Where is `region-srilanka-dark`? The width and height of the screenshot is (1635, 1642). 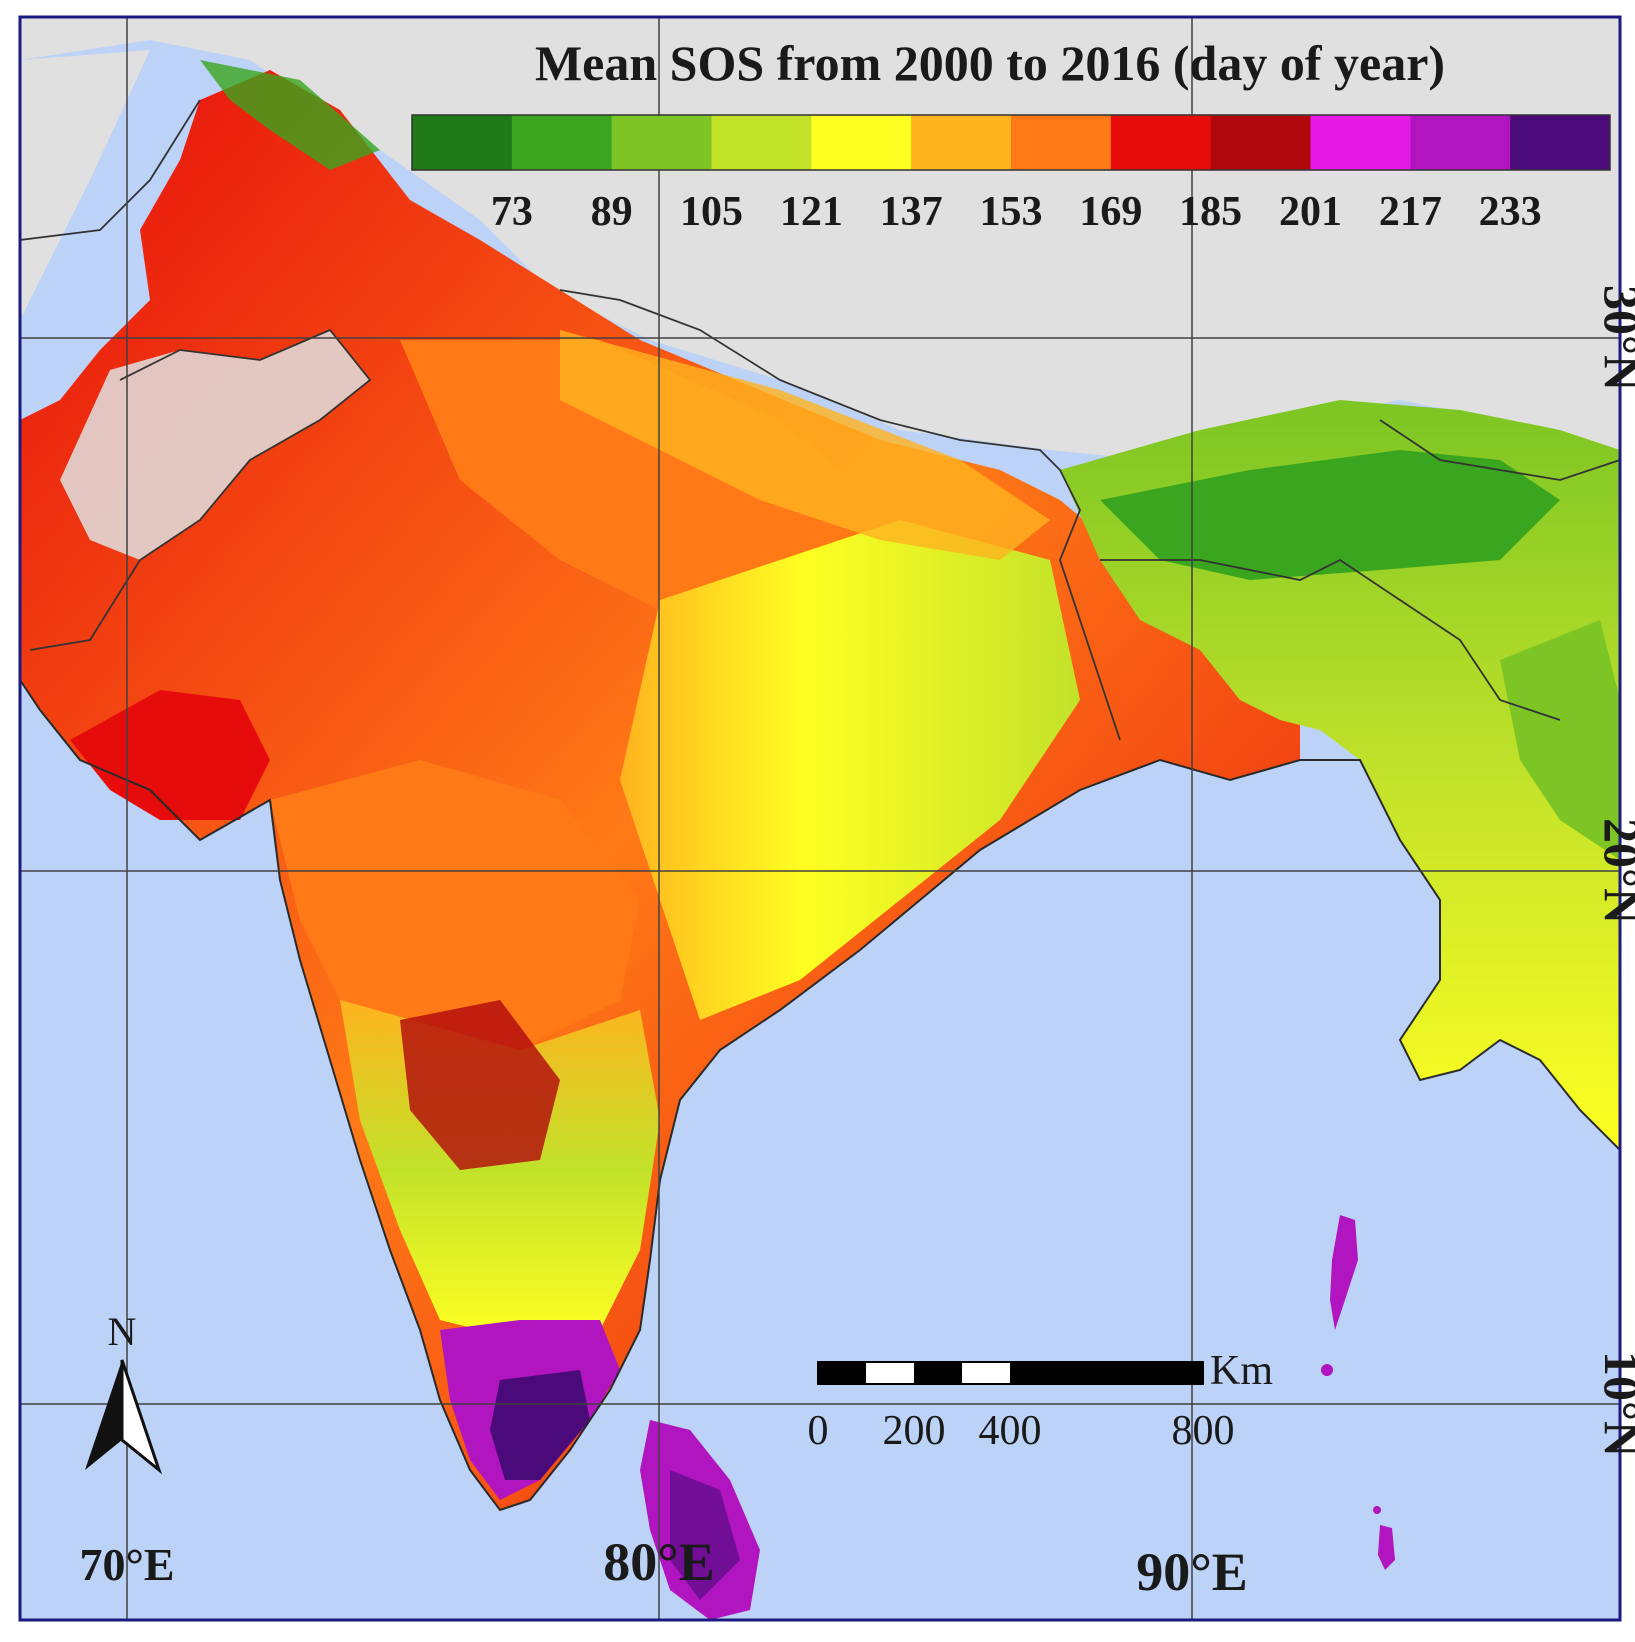 region-srilanka-dark is located at coordinates (705, 1535).